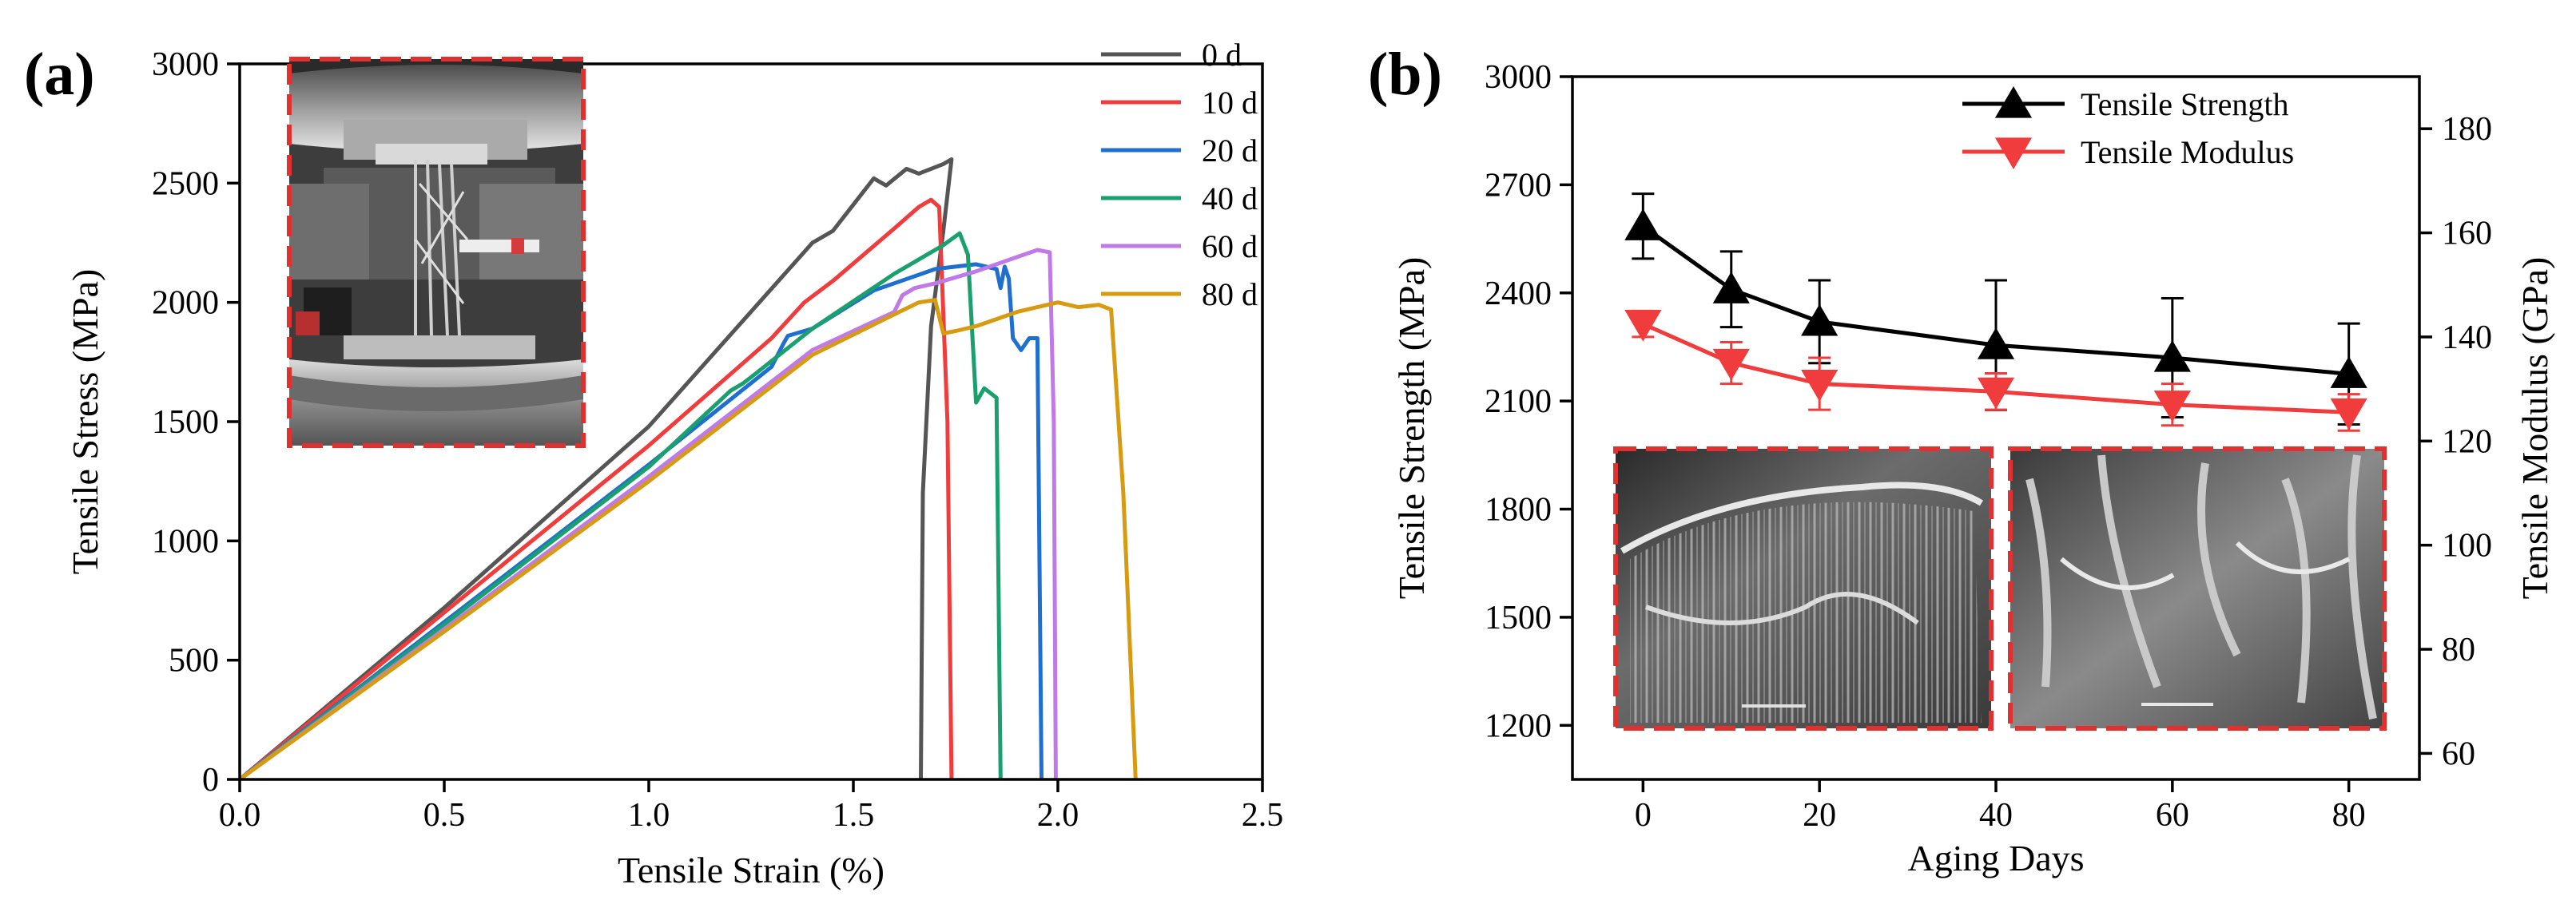  What do you see at coordinates (1995, 858) in the screenshot?
I see `panel-b-x-axis-title: Aging Days` at bounding box center [1995, 858].